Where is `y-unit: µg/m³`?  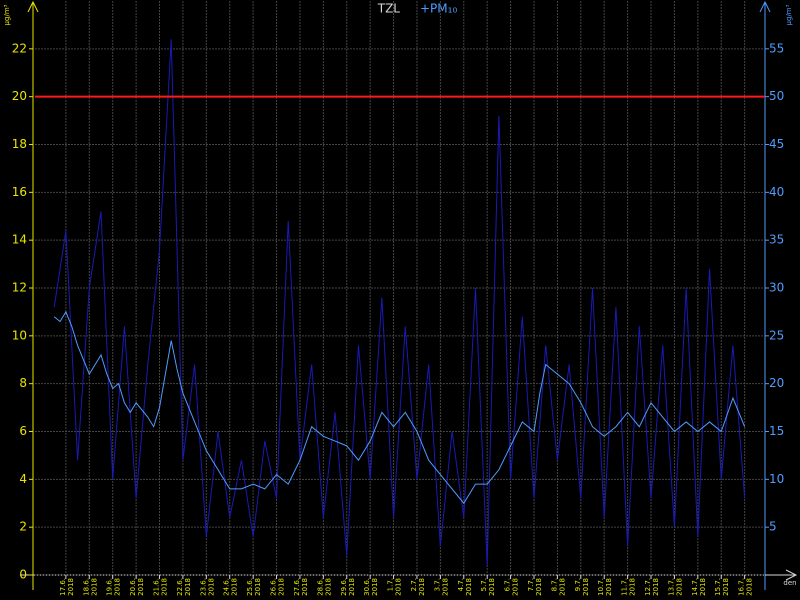 y-unit: µg/m³ is located at coordinates (7, 14).